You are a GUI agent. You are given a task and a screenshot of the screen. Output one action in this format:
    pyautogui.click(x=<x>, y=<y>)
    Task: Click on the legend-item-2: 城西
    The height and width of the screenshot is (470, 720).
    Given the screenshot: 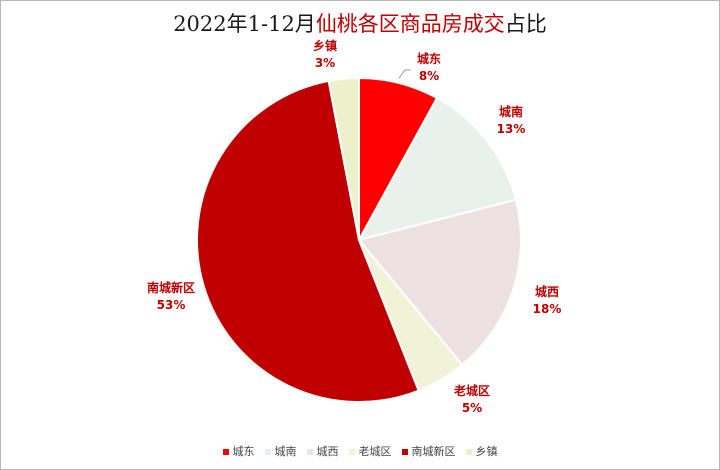 What is the action you would take?
    pyautogui.click(x=322, y=451)
    